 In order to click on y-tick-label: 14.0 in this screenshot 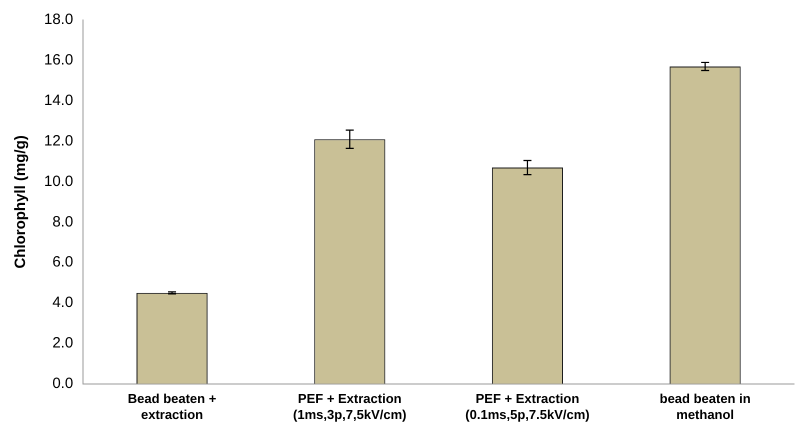, I will do `click(59, 100)`.